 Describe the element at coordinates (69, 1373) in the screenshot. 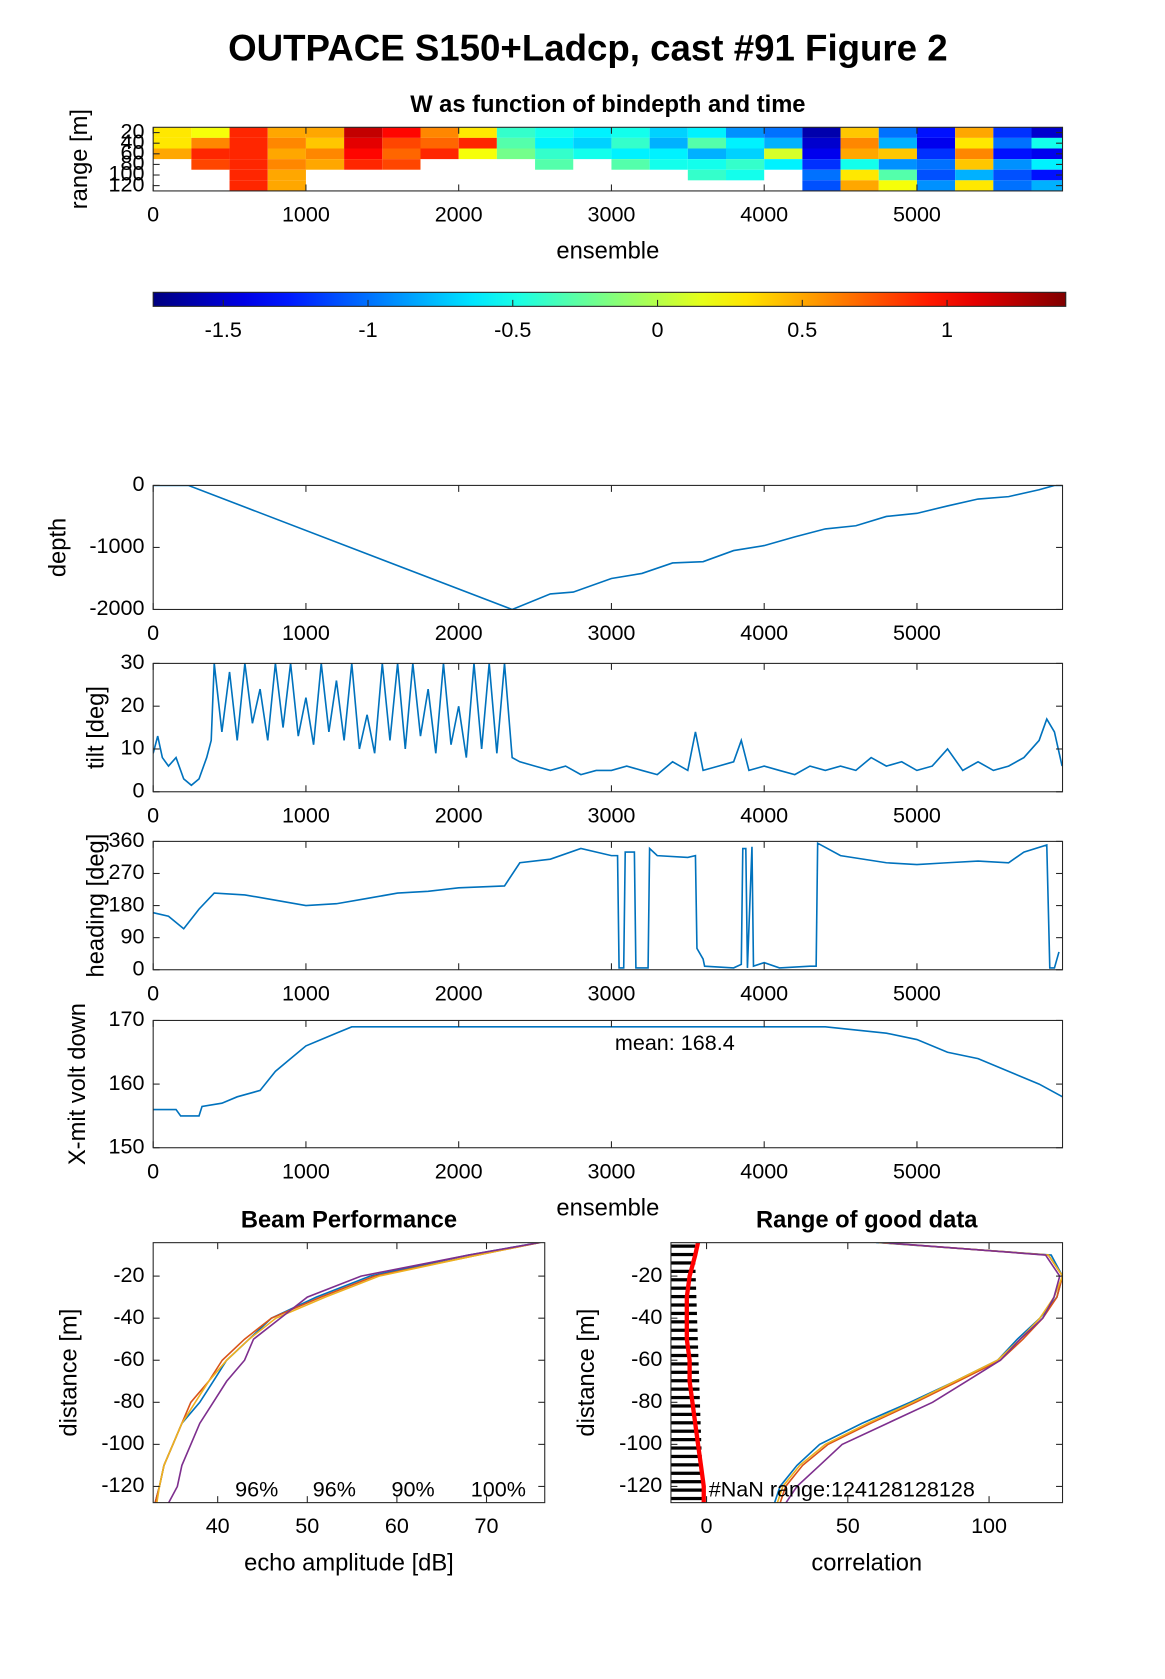

I see `y-label: distance [m]` at that location.